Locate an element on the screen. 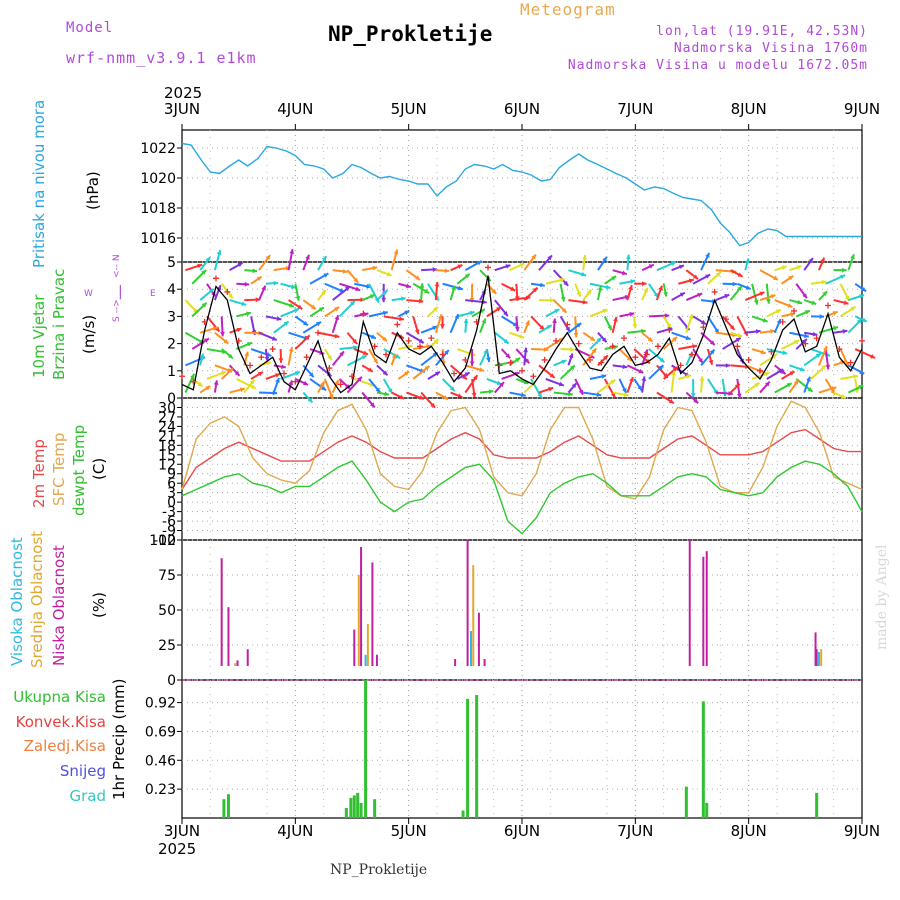  sfc-temp-line is located at coordinates (522, 450).